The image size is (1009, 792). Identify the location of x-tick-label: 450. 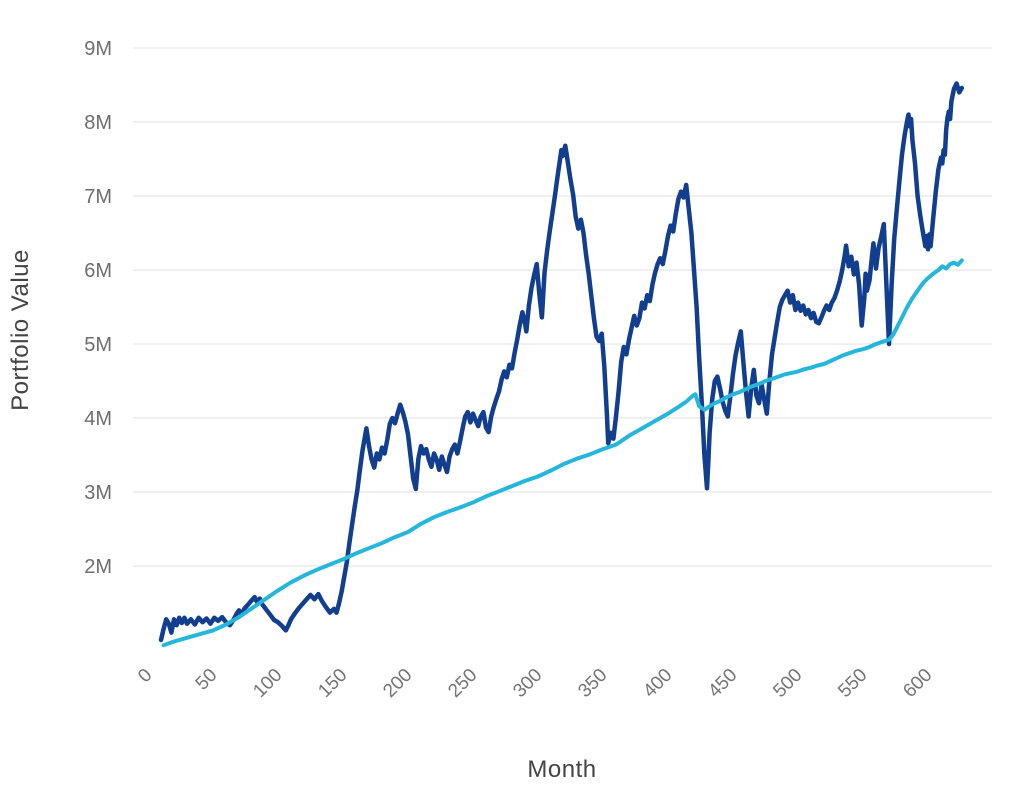
(722, 683).